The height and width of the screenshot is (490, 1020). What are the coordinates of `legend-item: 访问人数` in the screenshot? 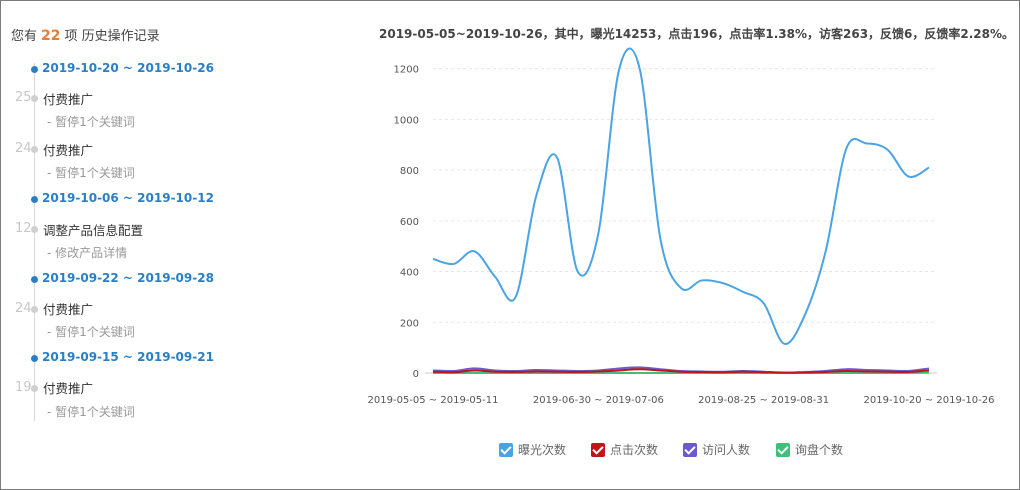 It's located at (716, 449).